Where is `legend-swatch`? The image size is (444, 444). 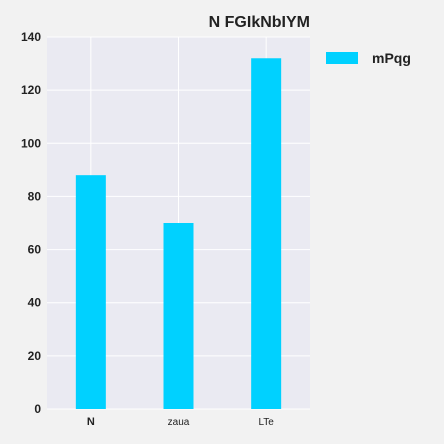
legend-swatch is located at coordinates (342, 58).